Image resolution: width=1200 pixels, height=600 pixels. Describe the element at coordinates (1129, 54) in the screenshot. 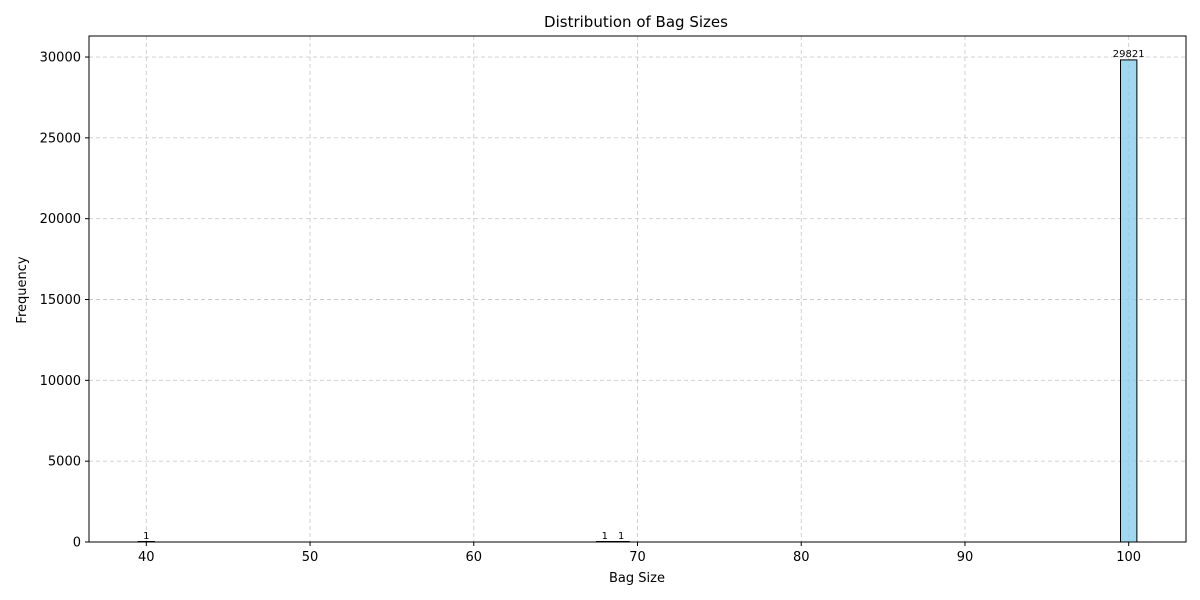

I see `bar-data-label: 29821` at that location.